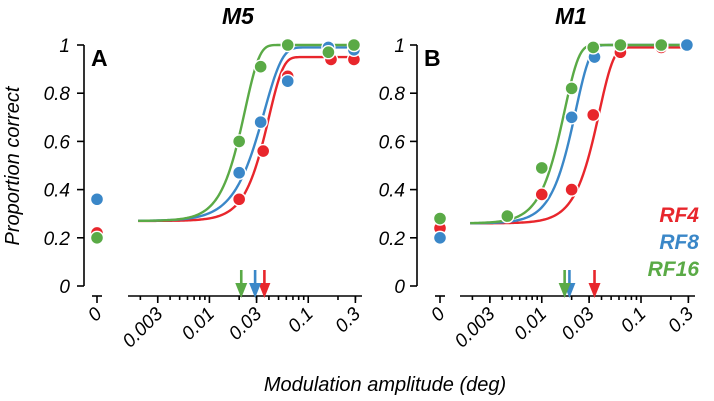 The width and height of the screenshot is (714, 401). I want to click on panel-label: A, so click(99, 58).